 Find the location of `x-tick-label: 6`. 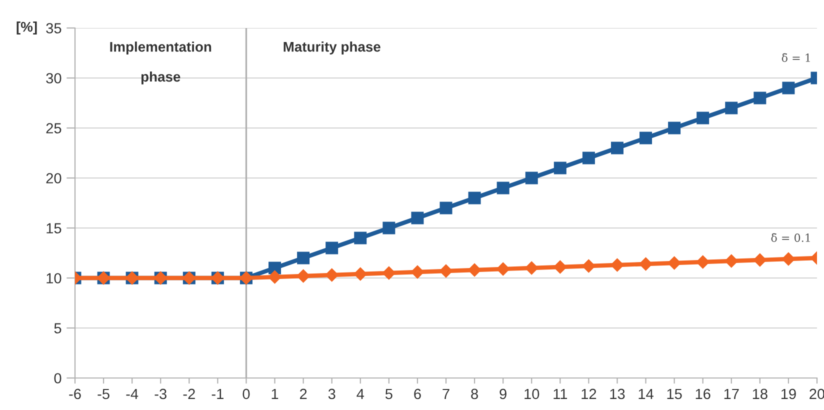

x-tick-label: 6 is located at coordinates (417, 394).